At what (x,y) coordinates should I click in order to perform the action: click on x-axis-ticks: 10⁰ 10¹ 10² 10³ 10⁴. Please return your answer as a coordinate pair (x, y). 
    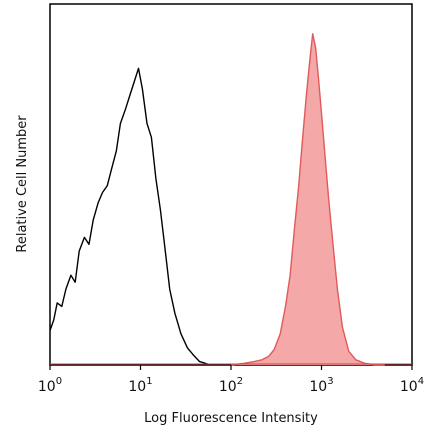
    Looking at the image, I should click on (231, 380).